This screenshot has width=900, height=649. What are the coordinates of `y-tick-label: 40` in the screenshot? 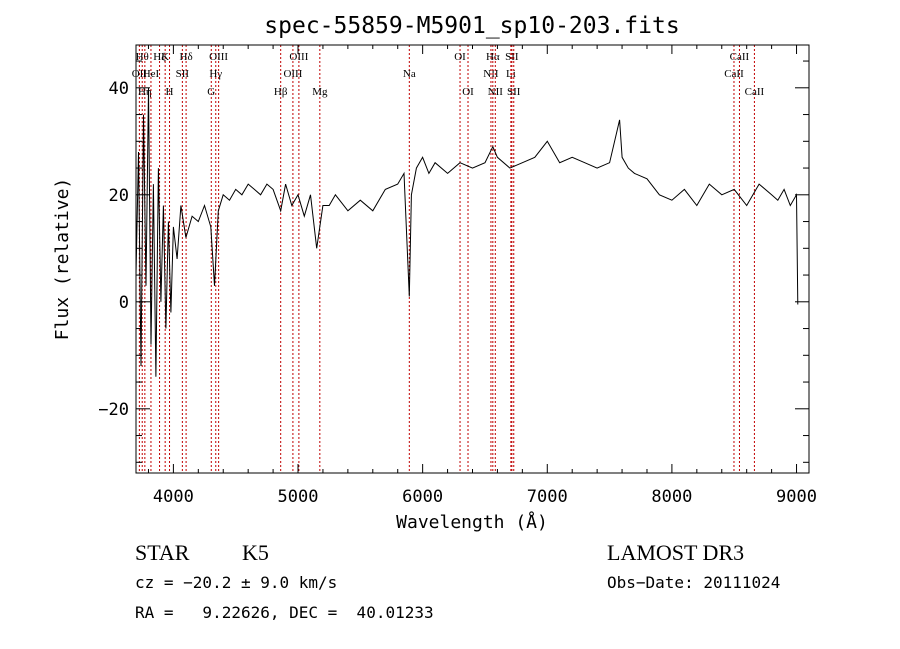 It's located at (119, 89).